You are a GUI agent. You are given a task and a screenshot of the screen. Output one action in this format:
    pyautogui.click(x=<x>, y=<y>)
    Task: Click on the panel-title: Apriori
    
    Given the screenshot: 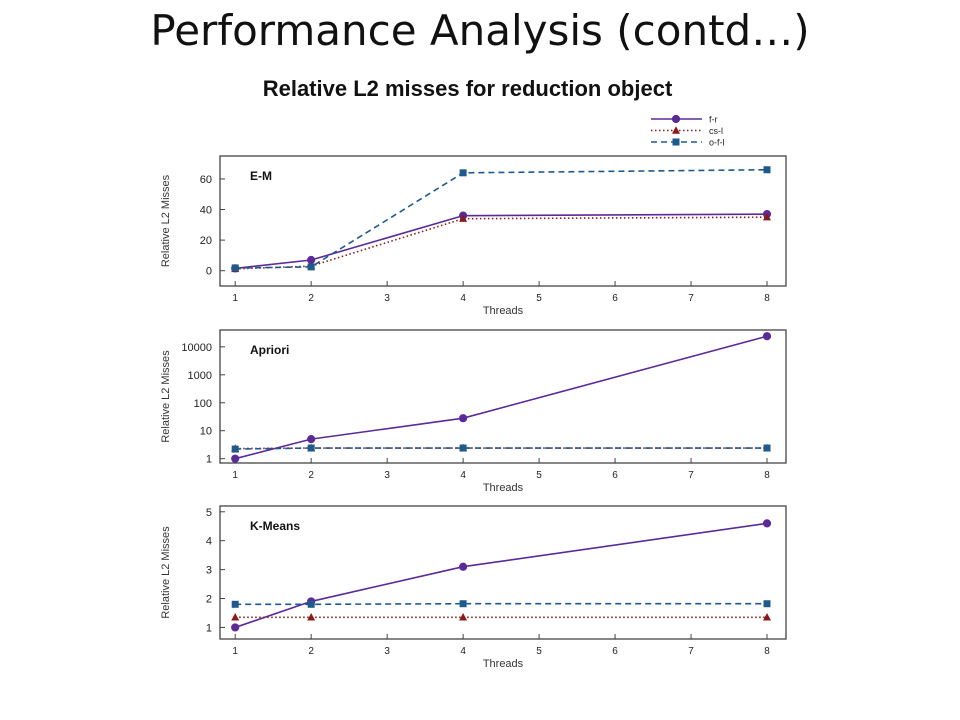 What is the action you would take?
    pyautogui.click(x=269, y=350)
    